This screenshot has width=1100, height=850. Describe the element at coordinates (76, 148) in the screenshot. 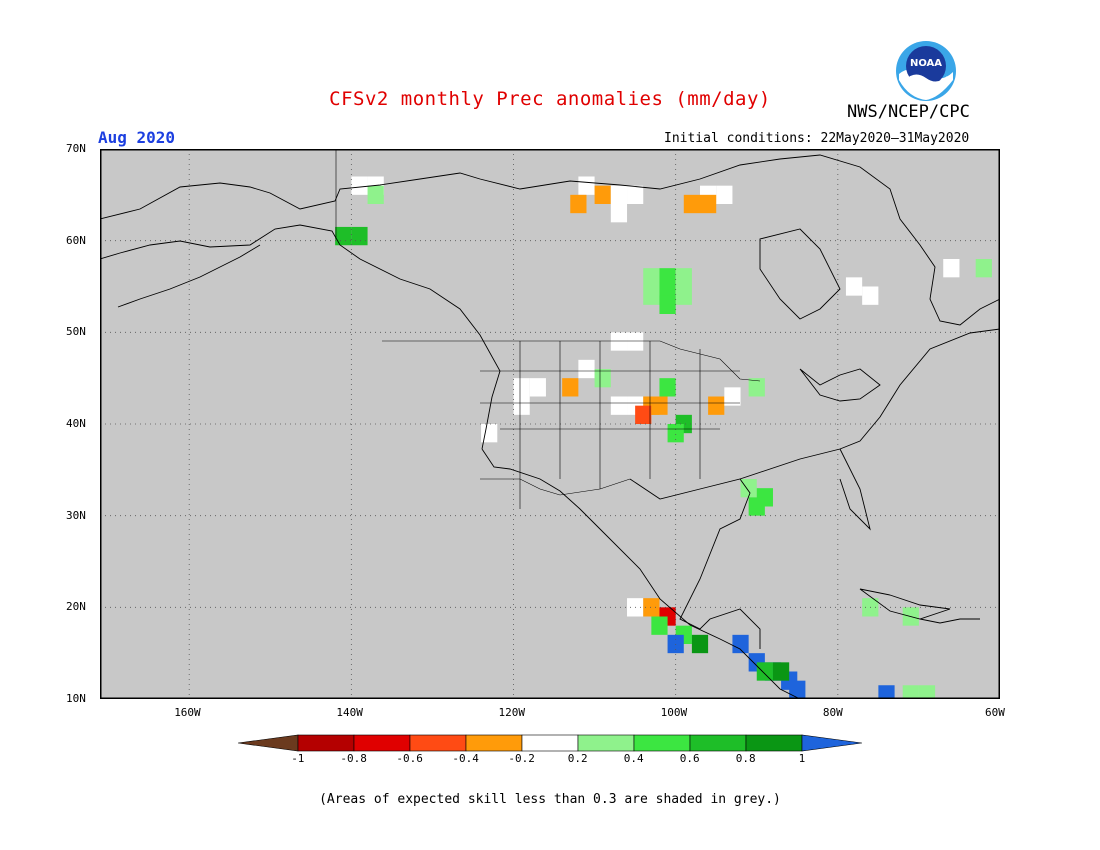

I see `lat-label: 70N` at that location.